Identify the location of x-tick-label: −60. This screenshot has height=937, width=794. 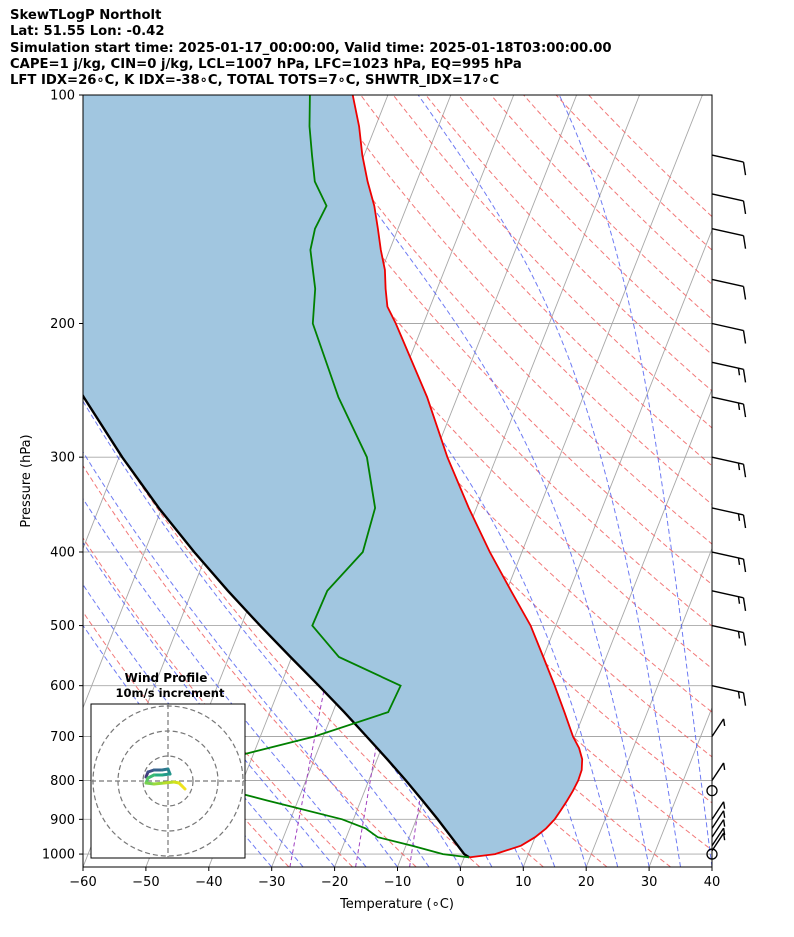
(82, 882).